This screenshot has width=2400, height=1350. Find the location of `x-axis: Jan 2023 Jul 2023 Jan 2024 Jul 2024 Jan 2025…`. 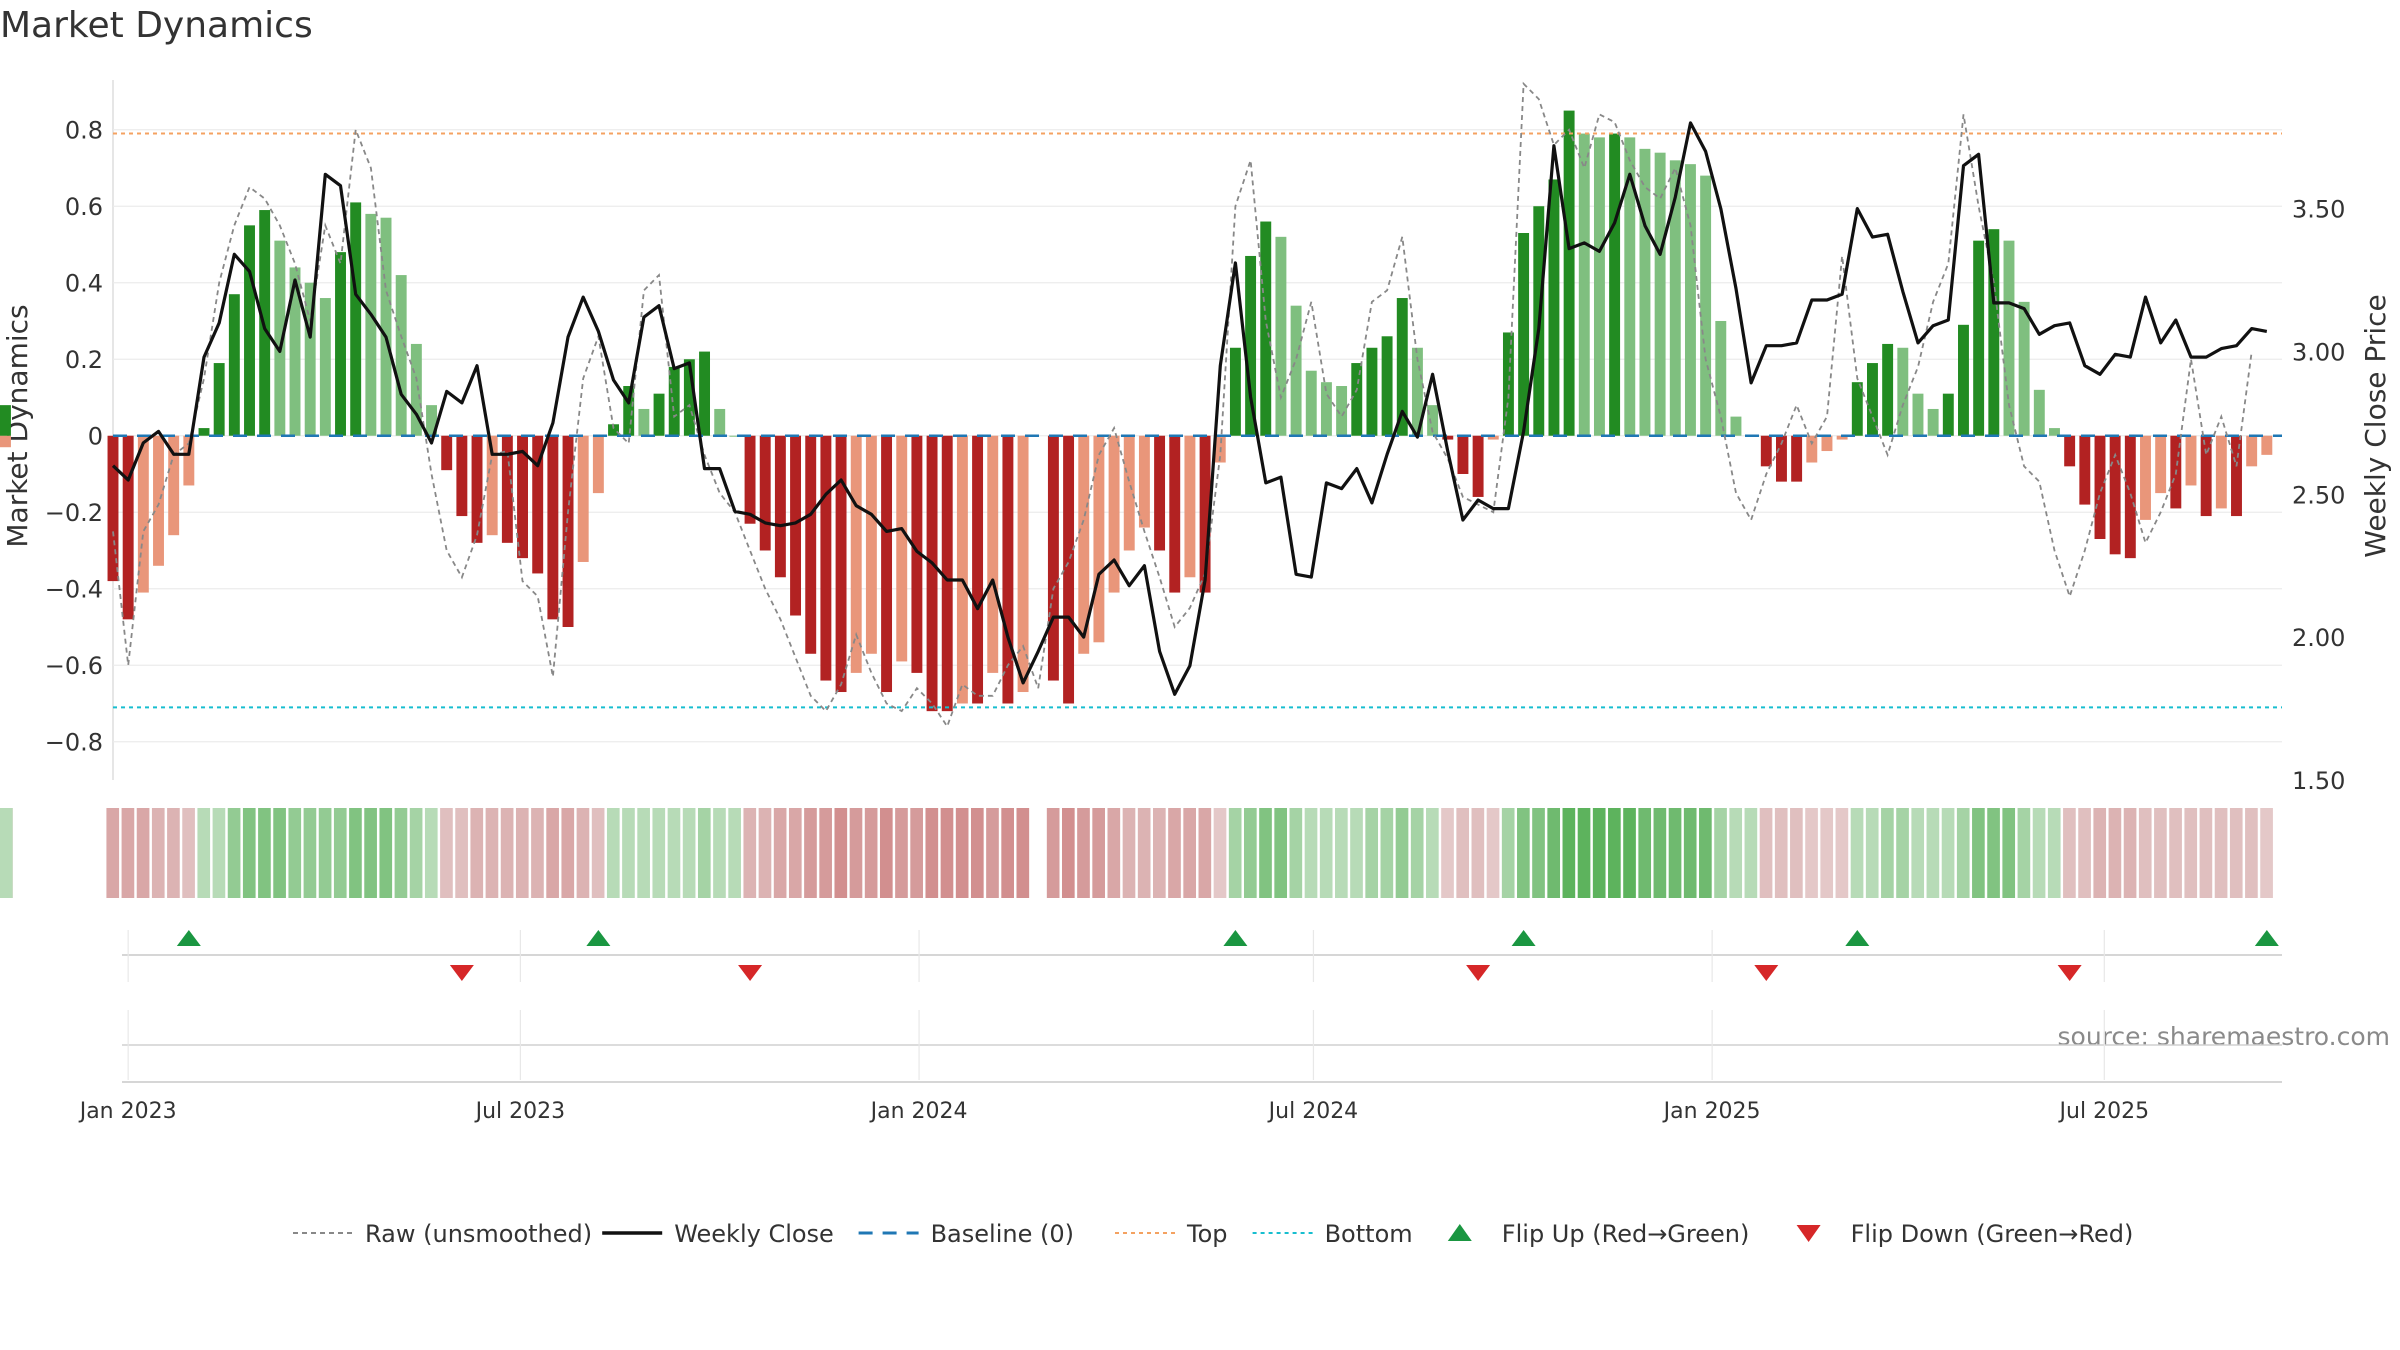

x-axis: Jan 2023 Jul 2023 Jan 2024 Jul 2024 Jan 2025… is located at coordinates (1180, 1067).